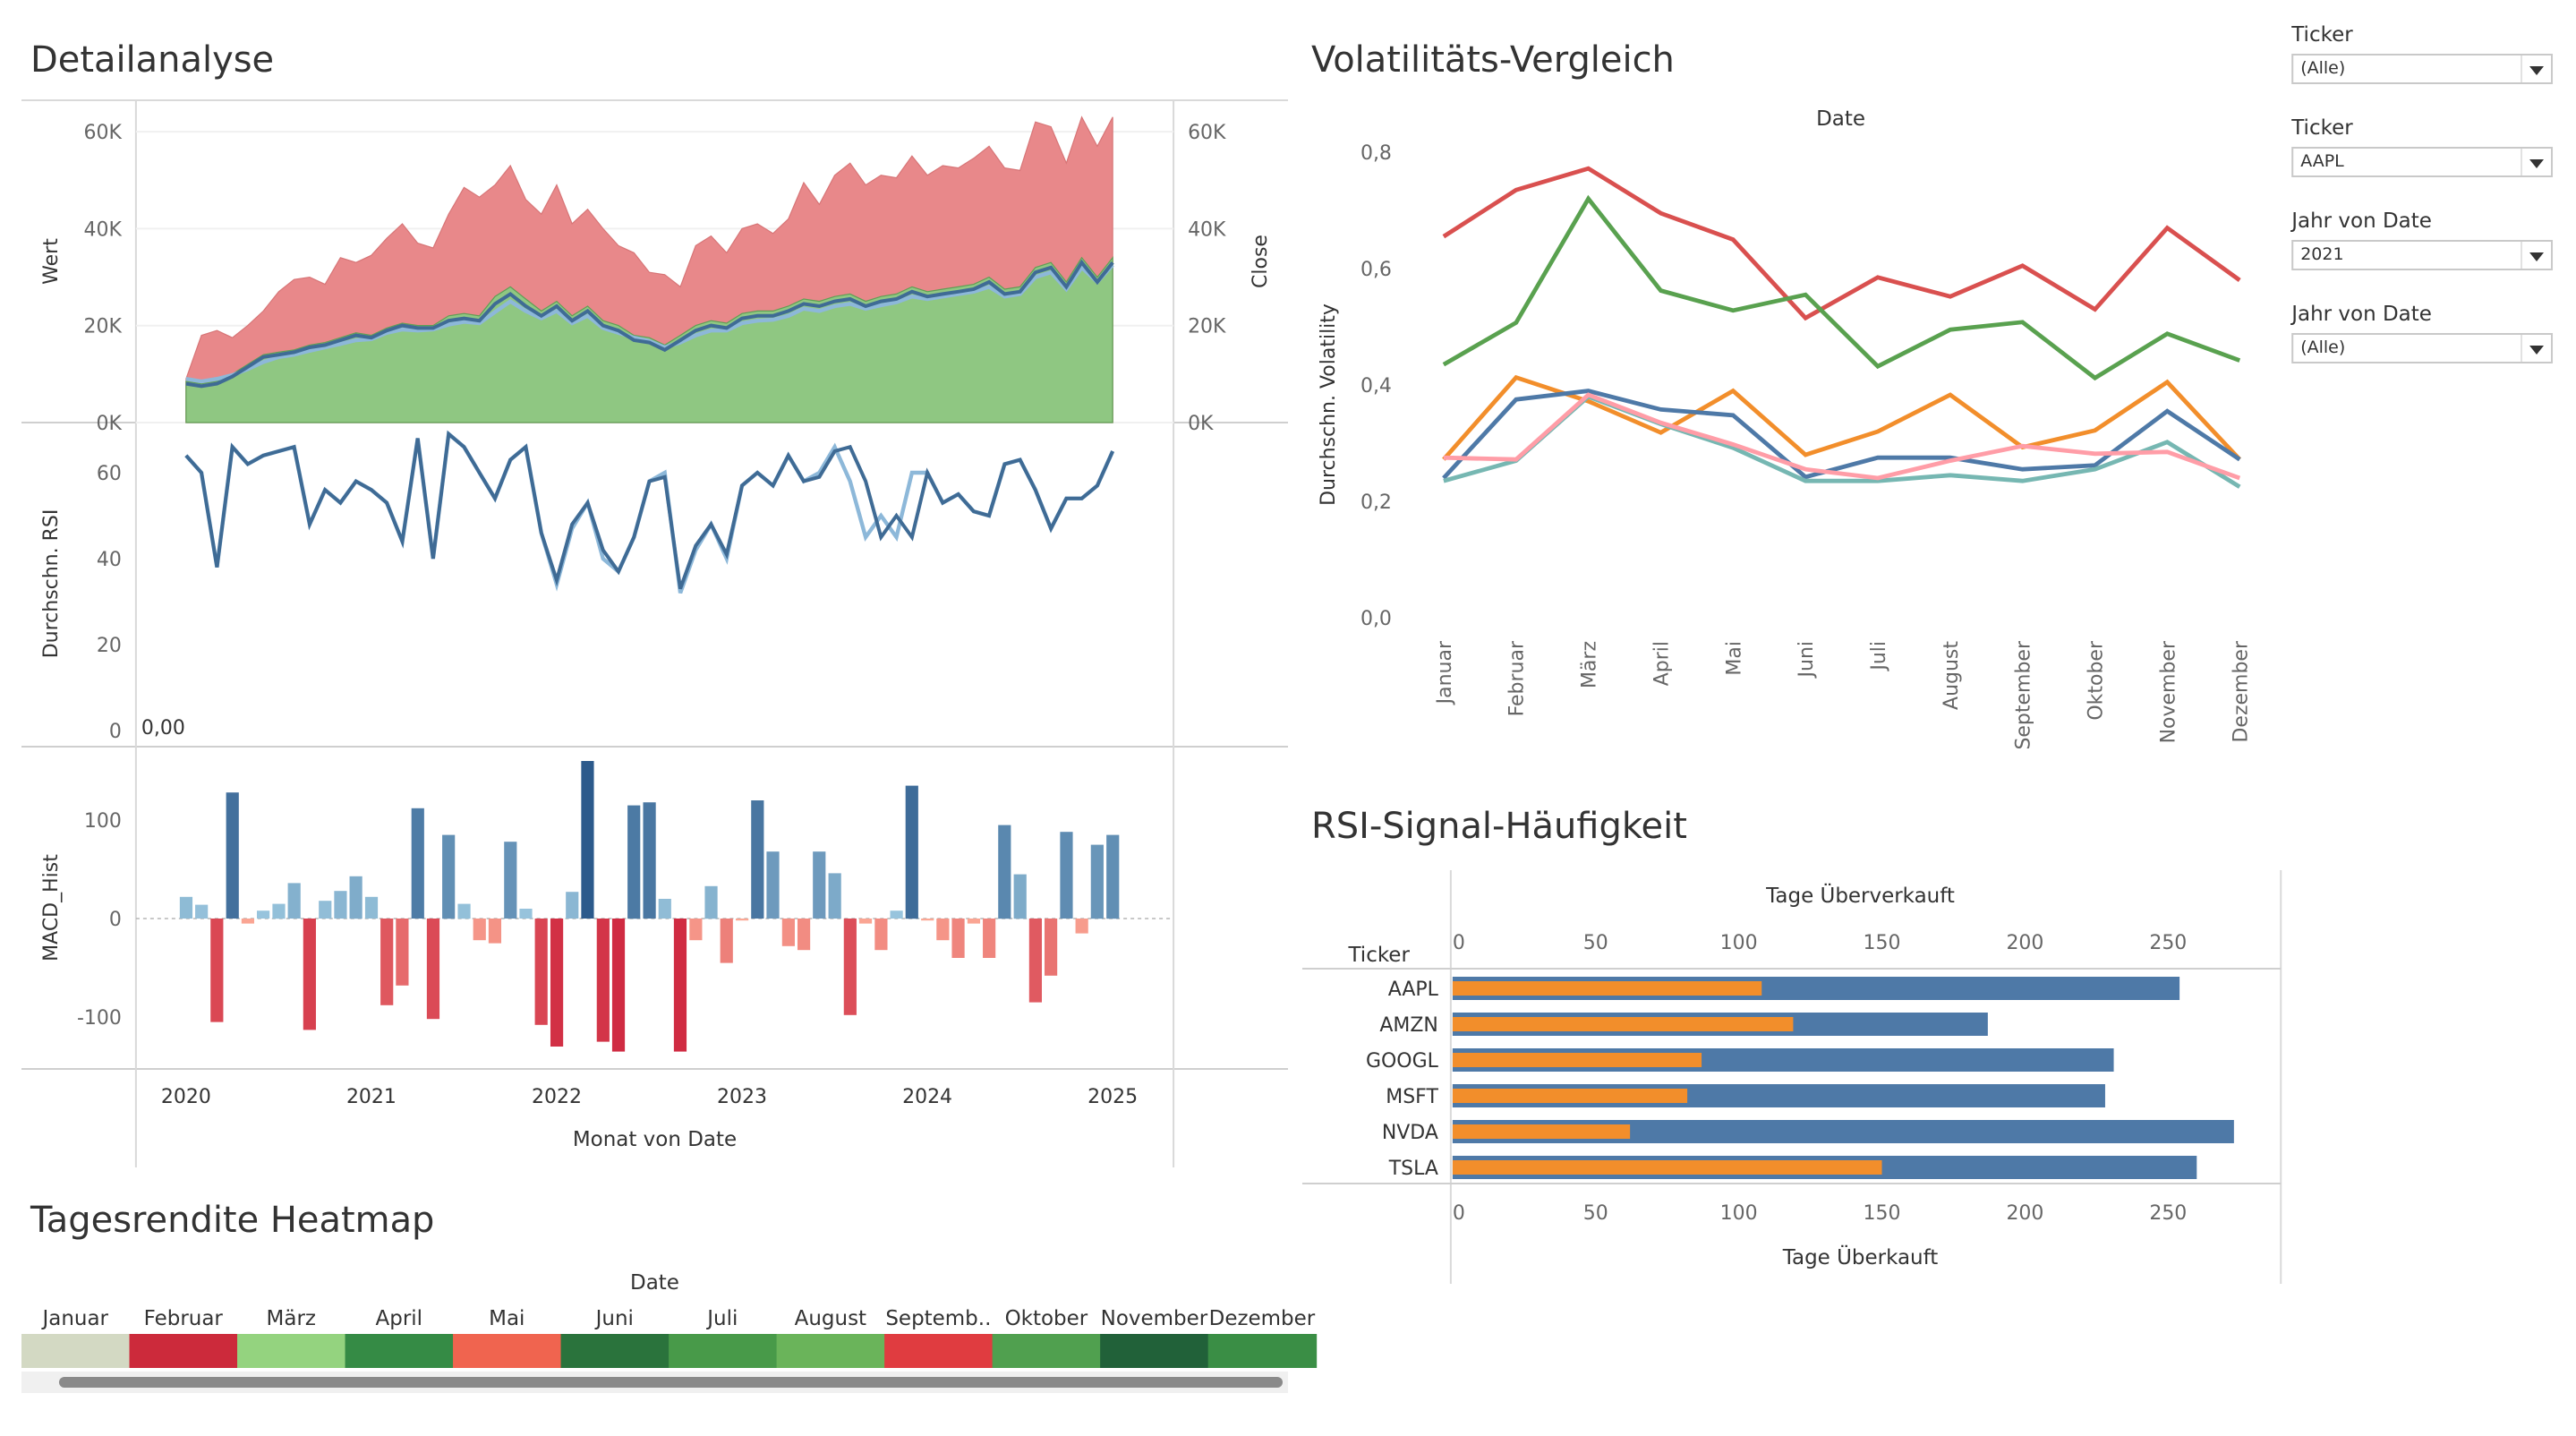 This screenshot has width=2576, height=1436. What do you see at coordinates (655, 1139) in the screenshot?
I see `detail-xlabel: Monat von Date` at bounding box center [655, 1139].